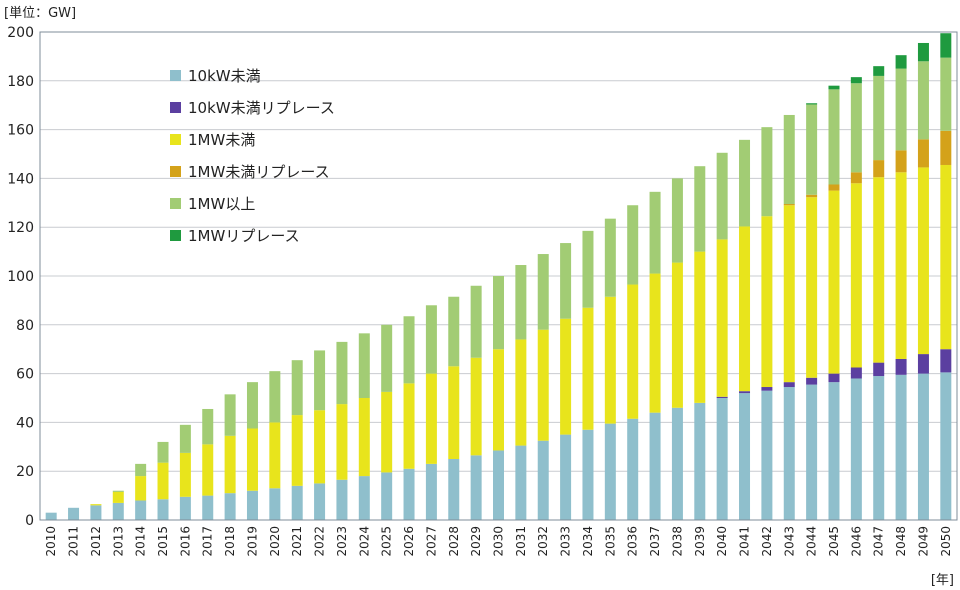 The height and width of the screenshot is (590, 960). I want to click on x-tick-label: 2022, so click(320, 541).